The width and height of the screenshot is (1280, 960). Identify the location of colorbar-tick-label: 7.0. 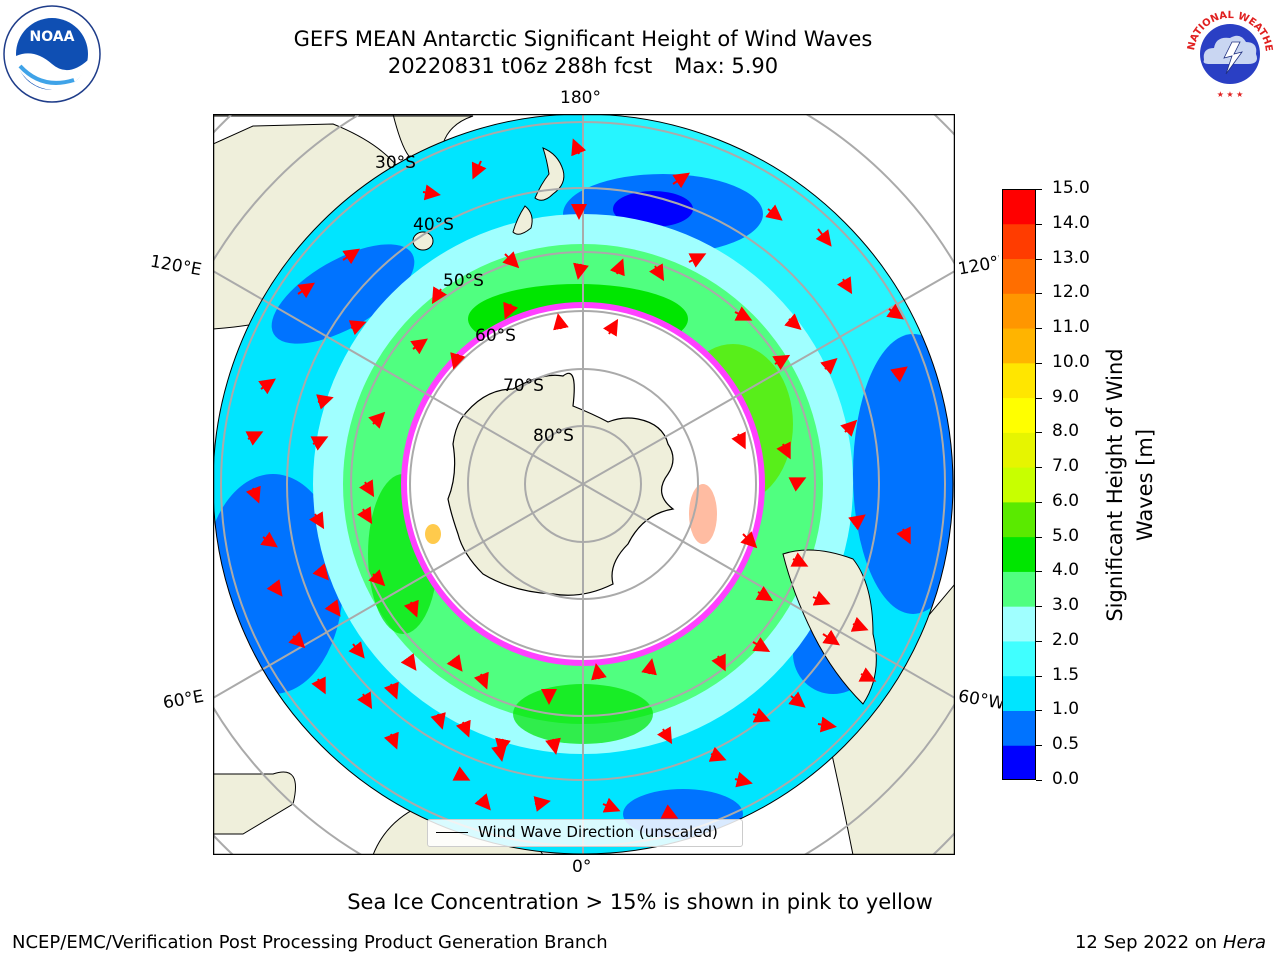
(1066, 466).